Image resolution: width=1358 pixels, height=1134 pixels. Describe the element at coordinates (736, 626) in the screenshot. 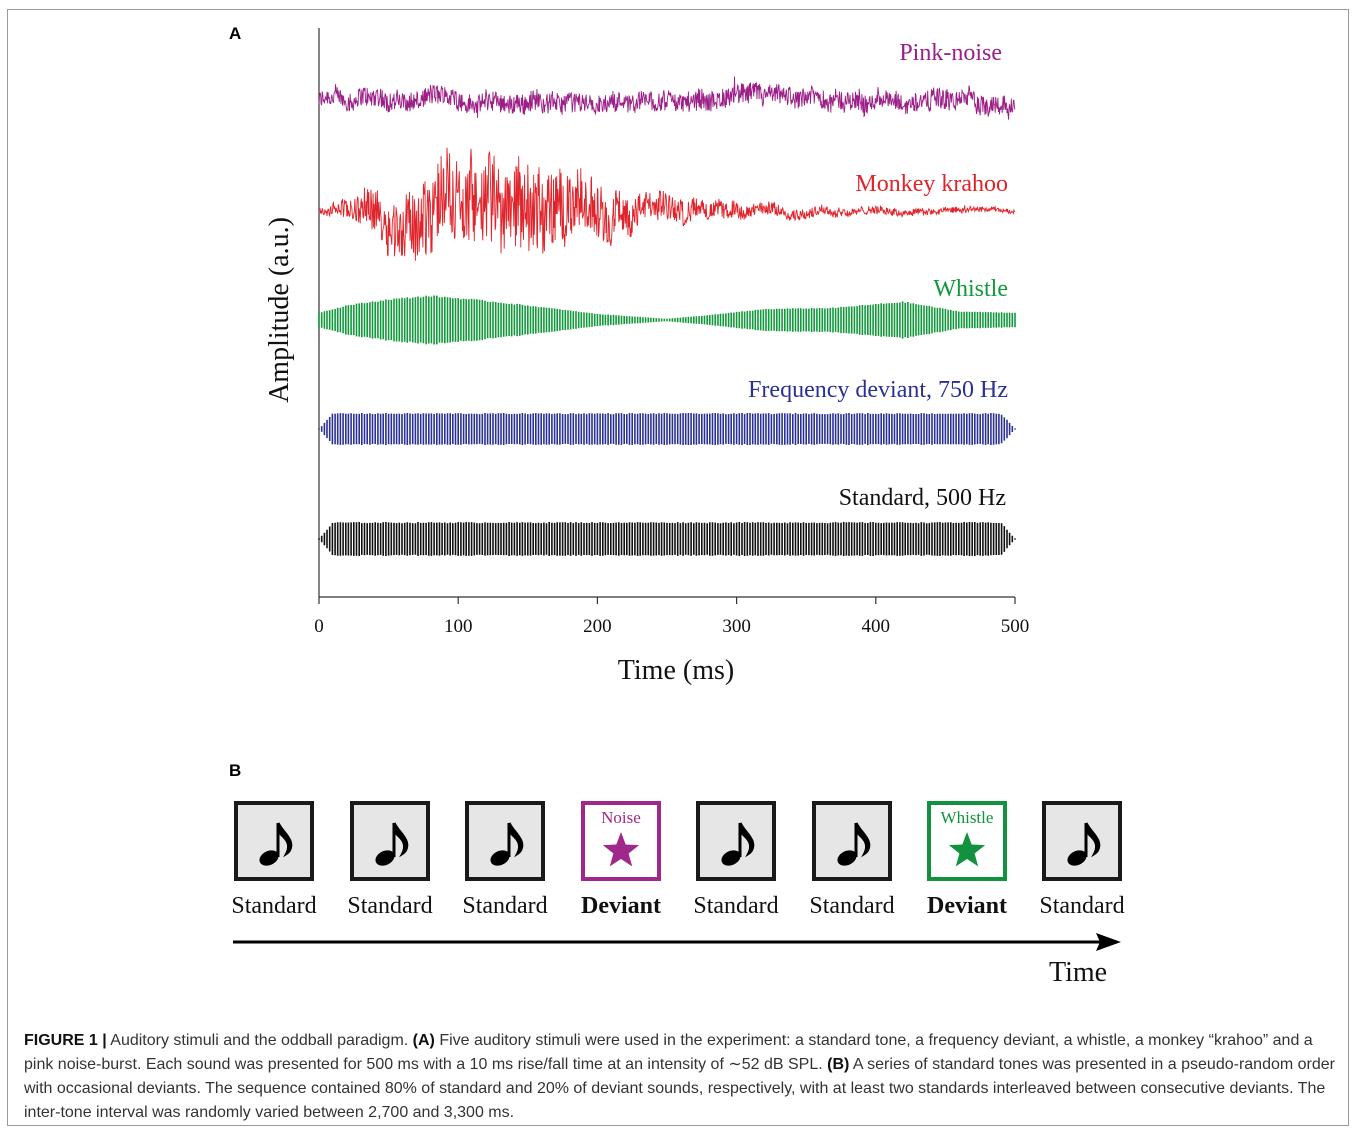

I see `x-tick-label: 300` at that location.